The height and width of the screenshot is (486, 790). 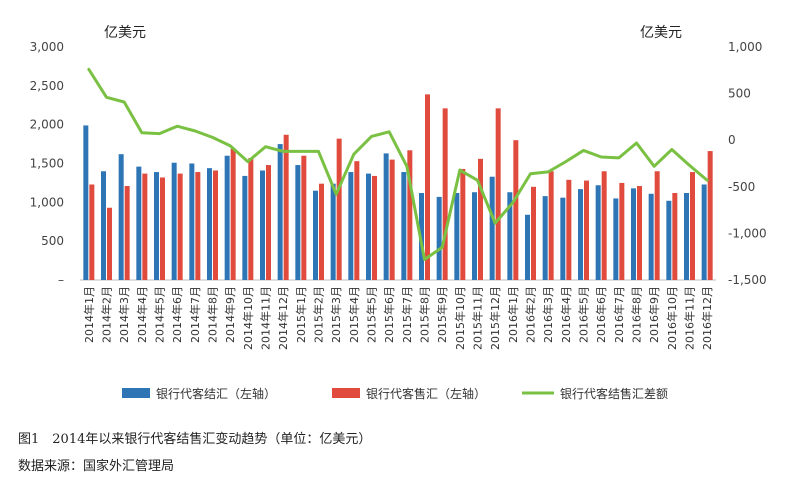 What do you see at coordinates (601, 314) in the screenshot?
I see `x-tick-label: 2016年6月` at bounding box center [601, 314].